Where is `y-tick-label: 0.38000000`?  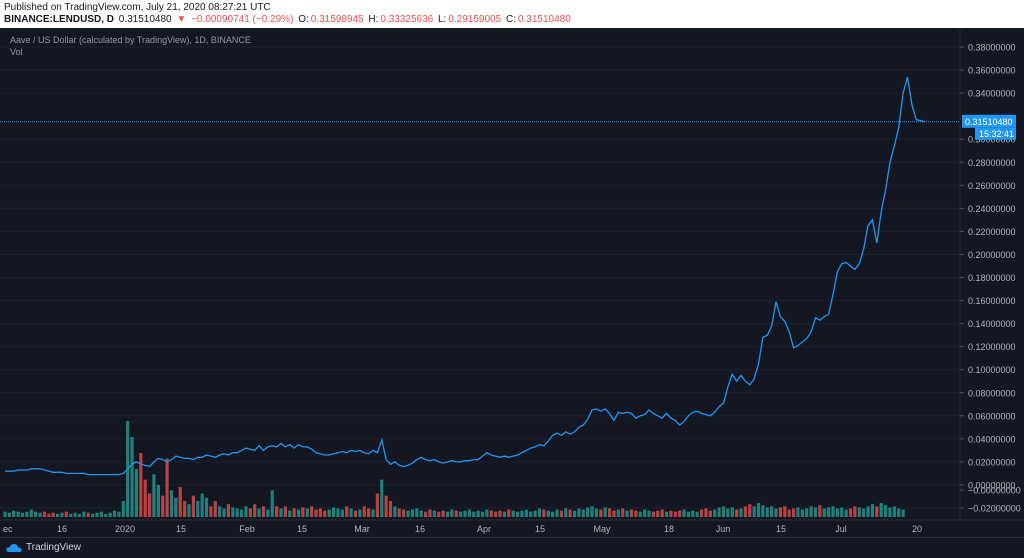
y-tick-label: 0.38000000 is located at coordinates (992, 48).